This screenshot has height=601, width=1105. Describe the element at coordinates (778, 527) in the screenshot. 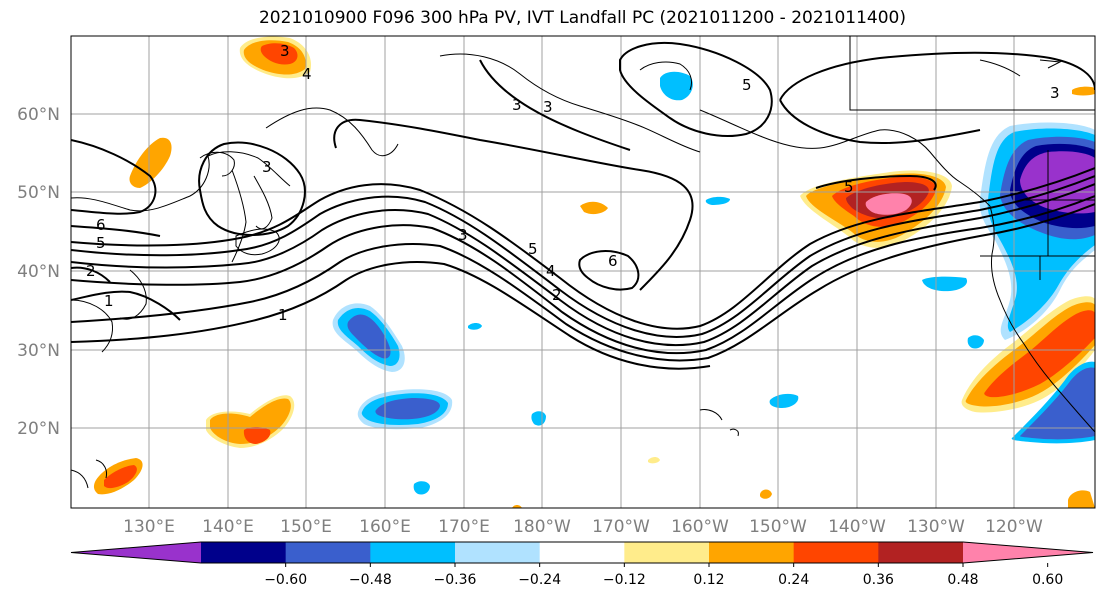

I see `lon-label: 150°W` at that location.